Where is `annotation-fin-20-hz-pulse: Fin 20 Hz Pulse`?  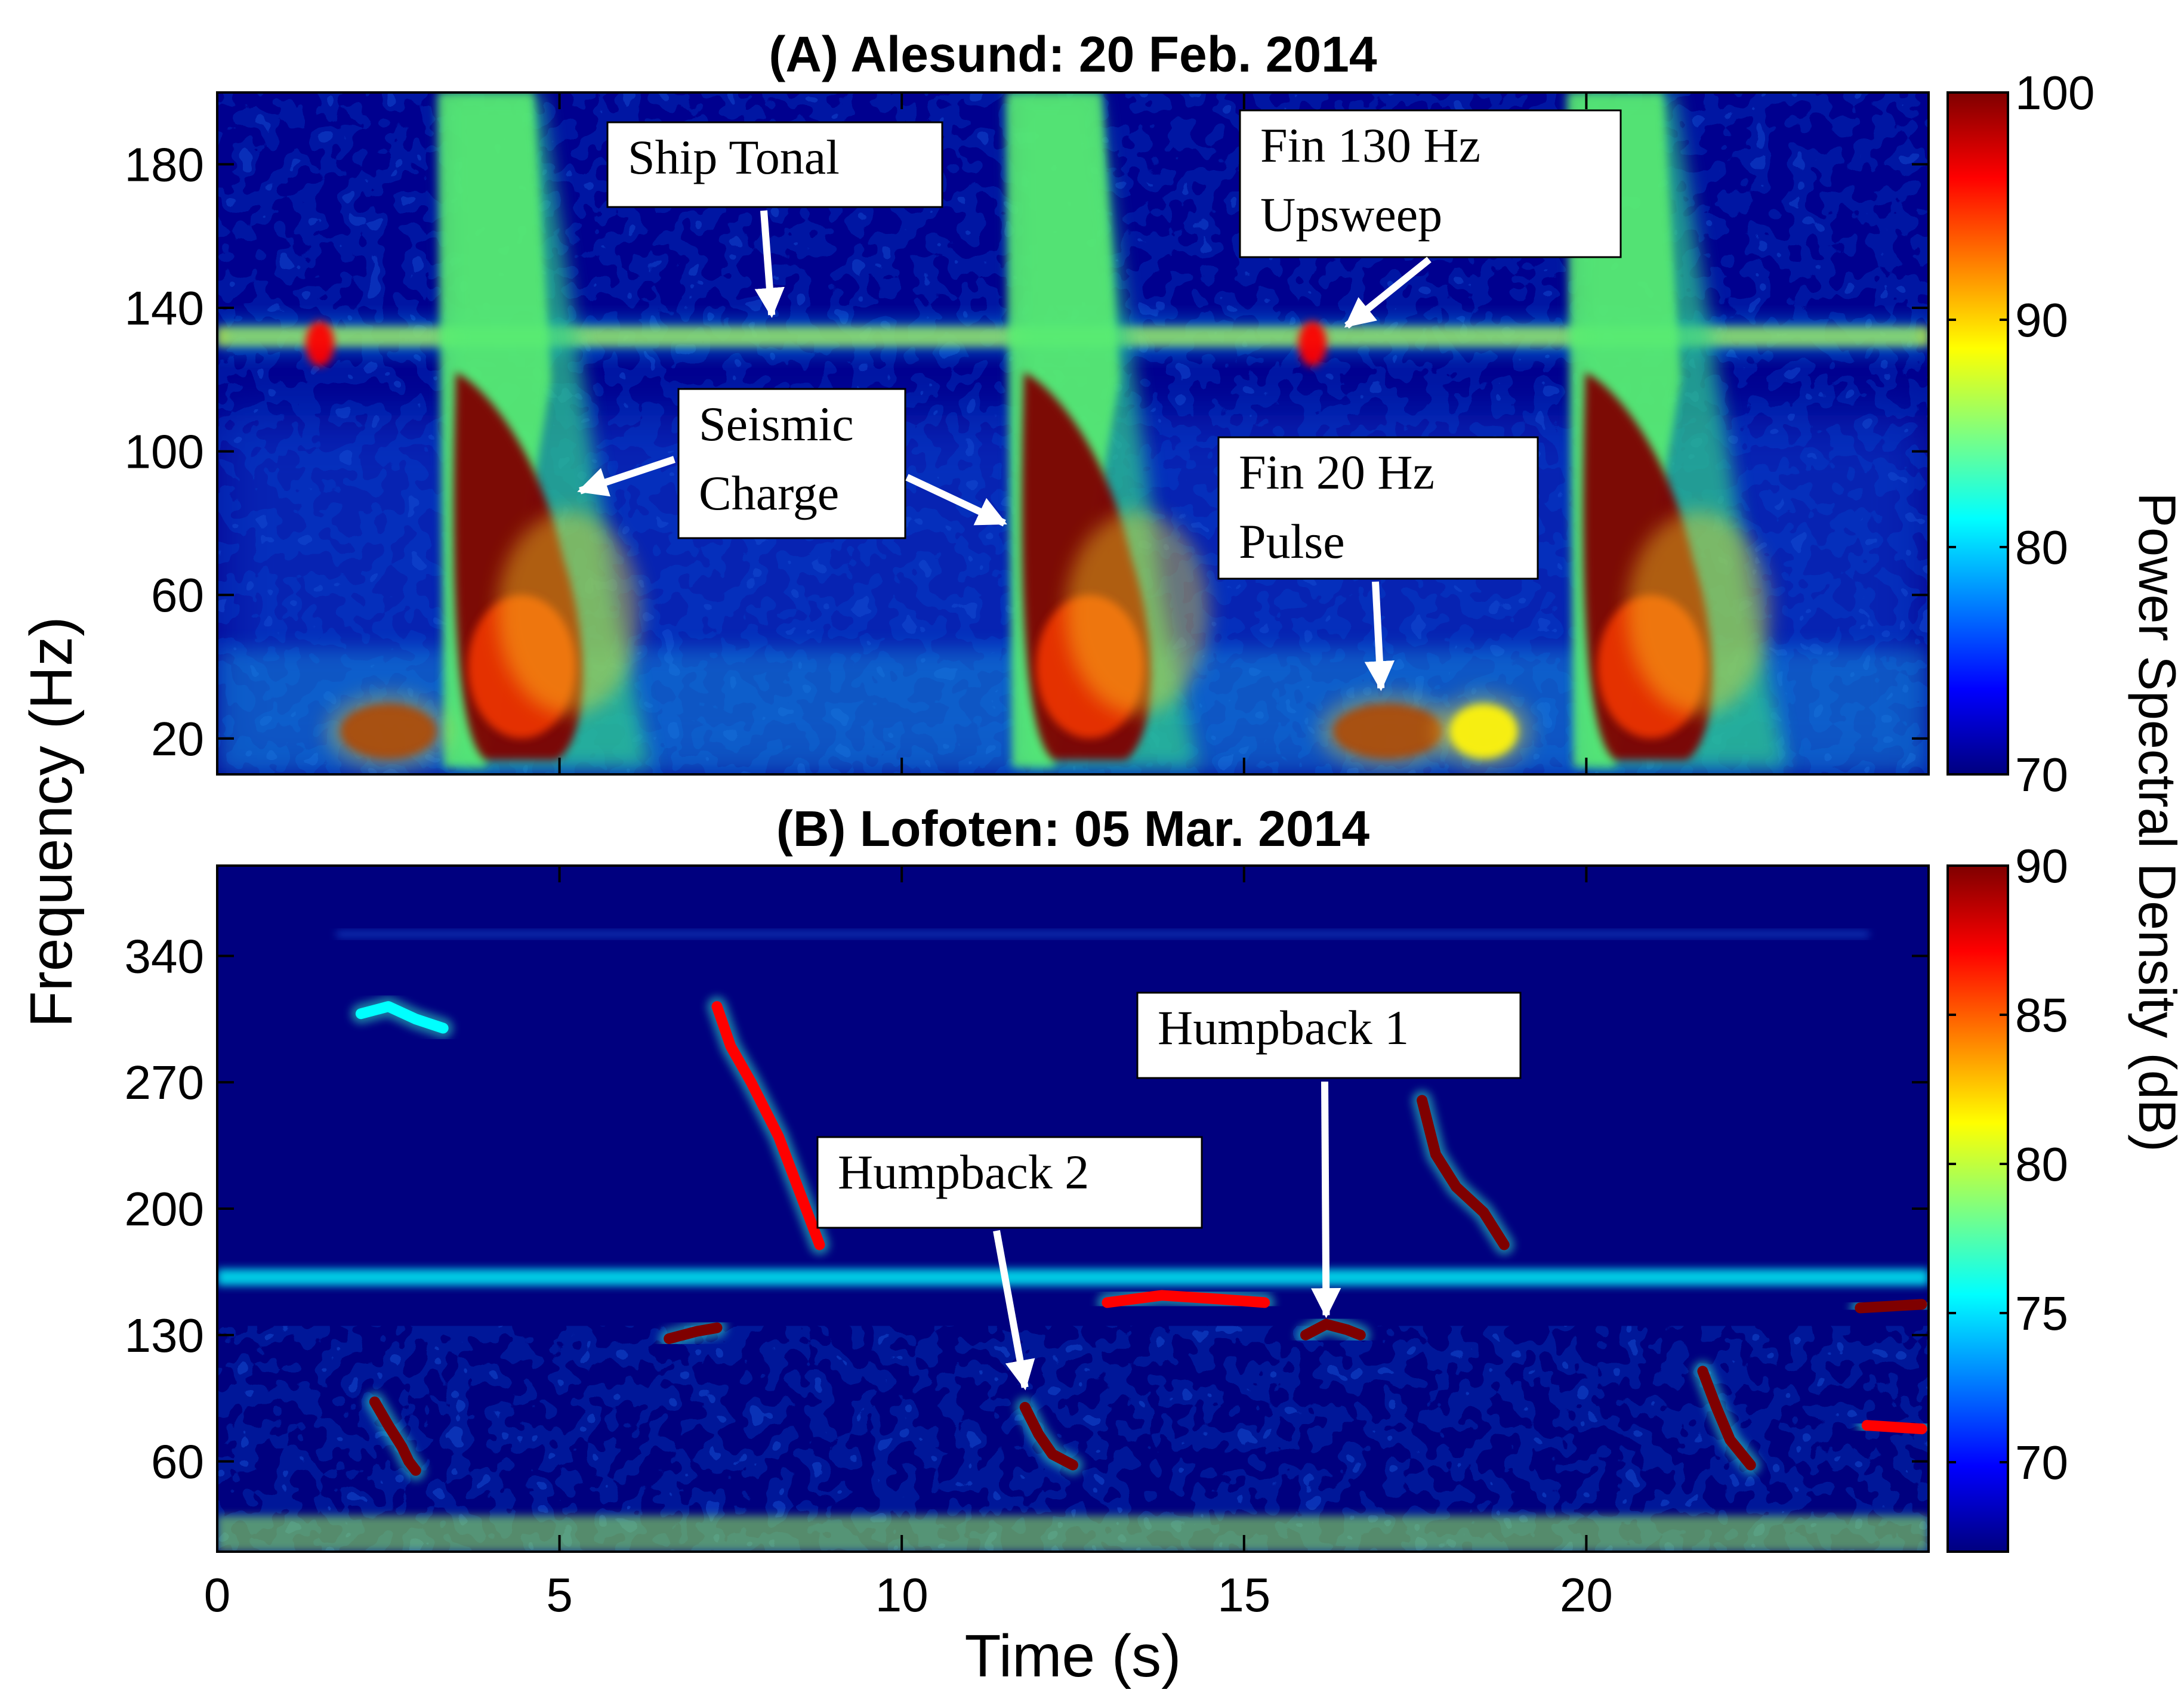
annotation-fin-20-hz-pulse: Fin 20 Hz Pulse is located at coordinates (1378, 563).